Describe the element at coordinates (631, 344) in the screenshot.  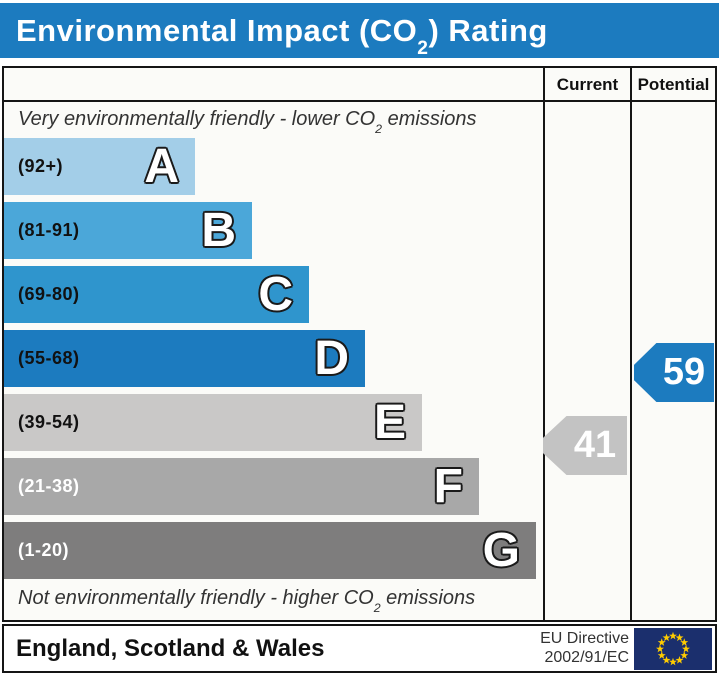
I see `potential-column-divider` at that location.